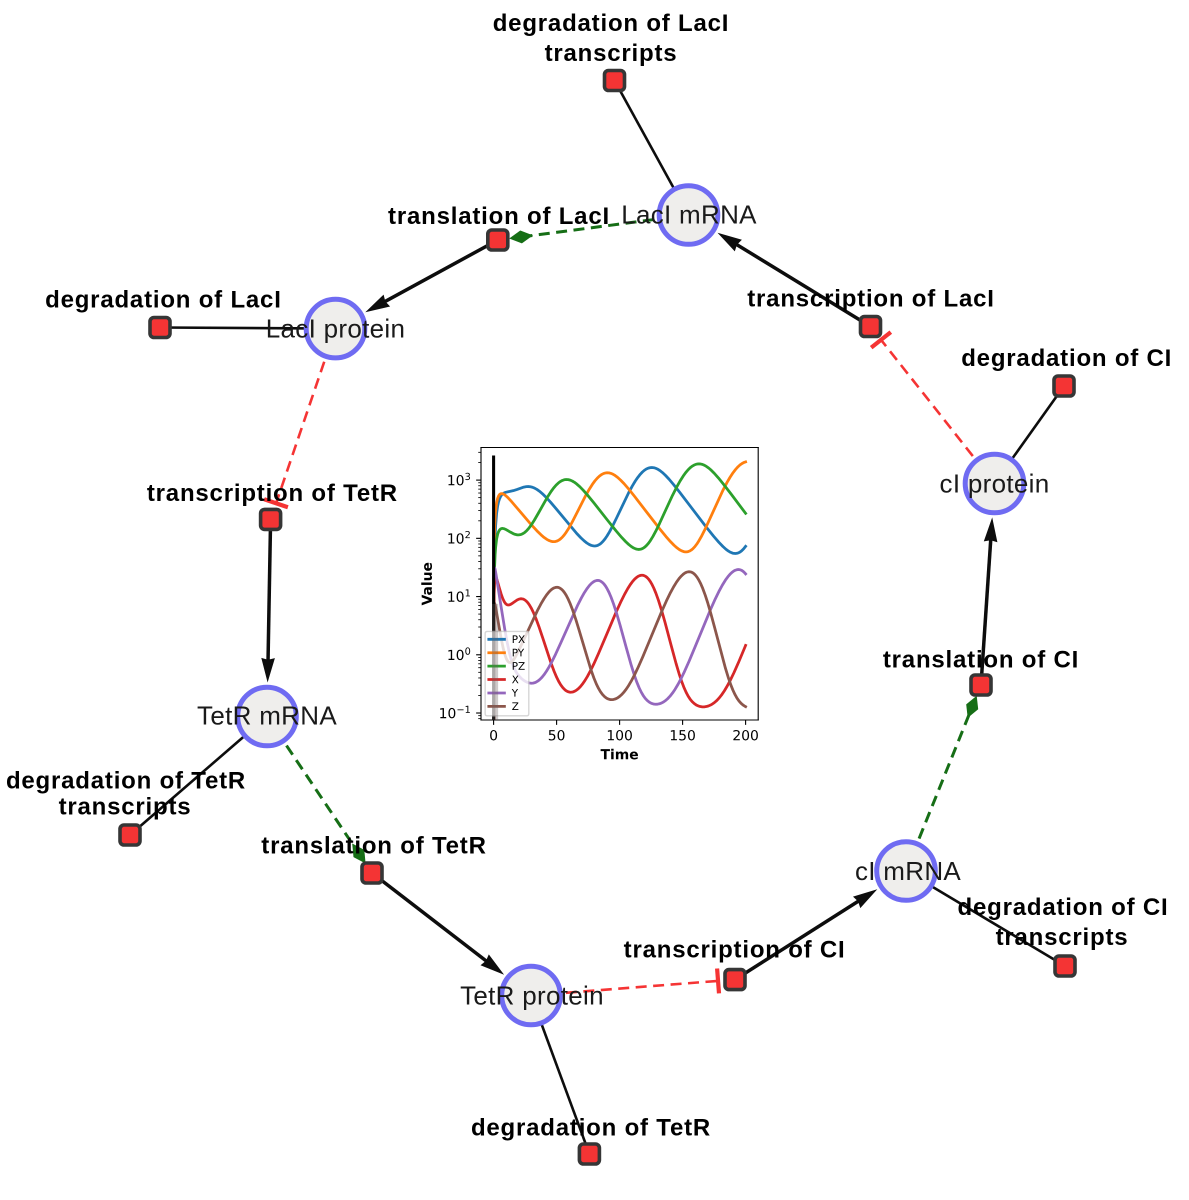  Describe the element at coordinates (267, 716) in the screenshot. I see `svg-text: TetR mRNA` at that location.